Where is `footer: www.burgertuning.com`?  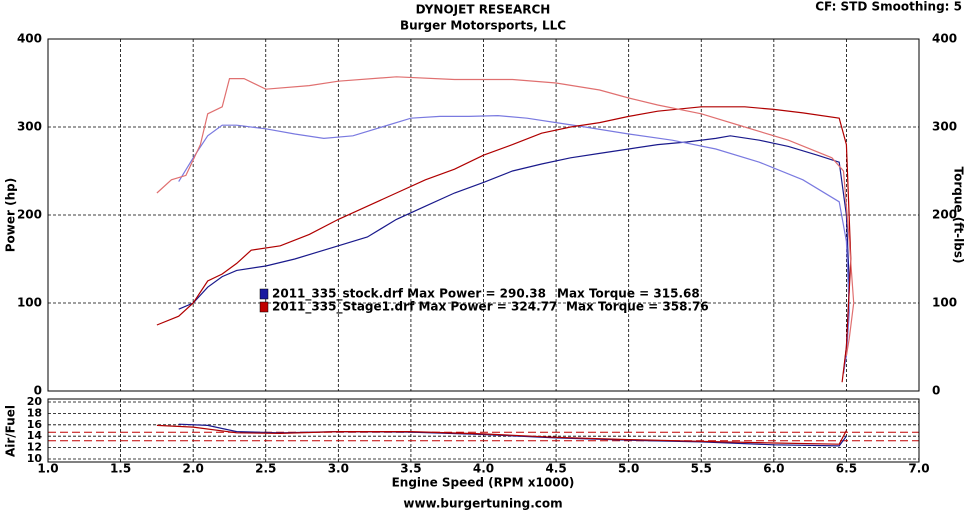
footer: www.burgertuning.com is located at coordinates (482, 504).